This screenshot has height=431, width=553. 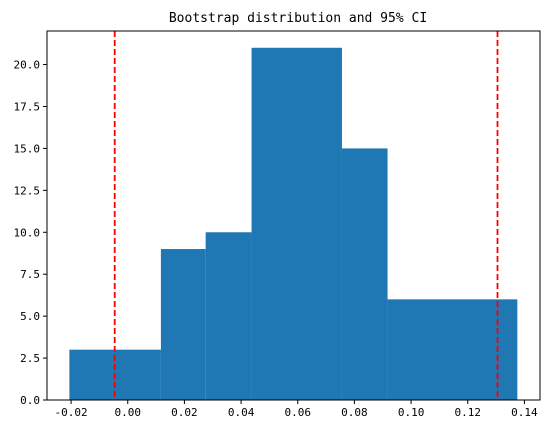 What do you see at coordinates (27, 106) in the screenshot?
I see `y-tick-label: 17.5` at bounding box center [27, 106].